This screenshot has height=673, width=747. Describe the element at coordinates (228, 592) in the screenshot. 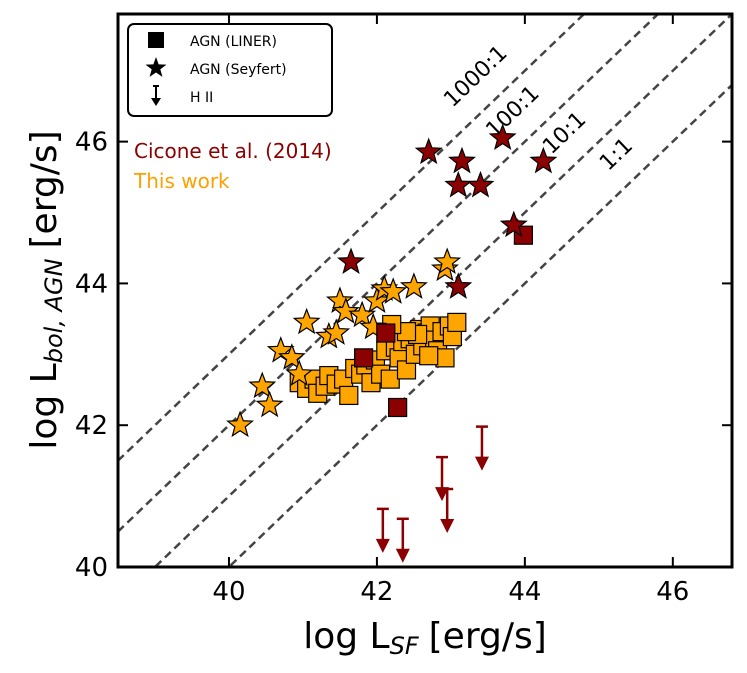

I see `x-tick-label: 40` at that location.